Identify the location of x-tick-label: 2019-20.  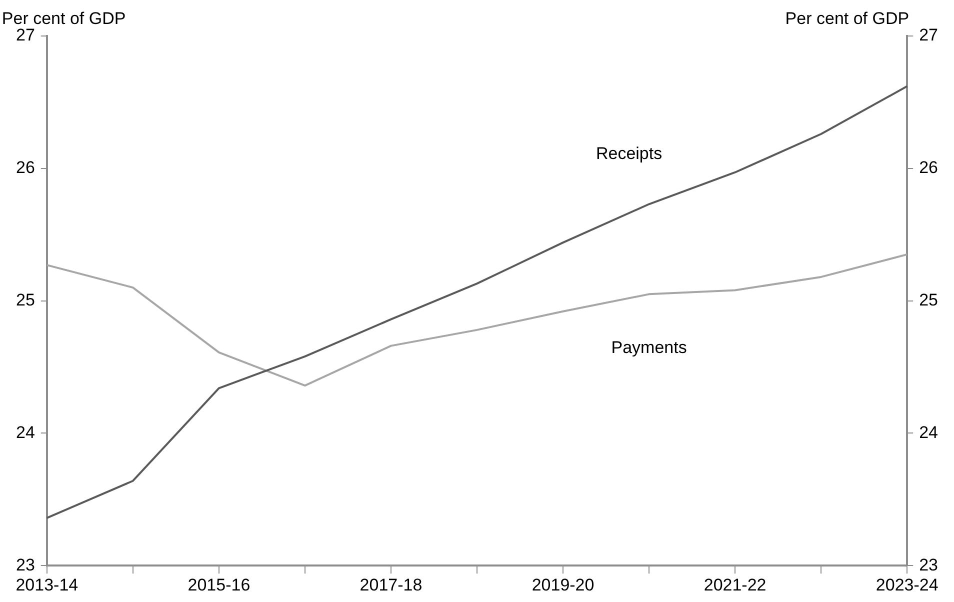
(563, 584).